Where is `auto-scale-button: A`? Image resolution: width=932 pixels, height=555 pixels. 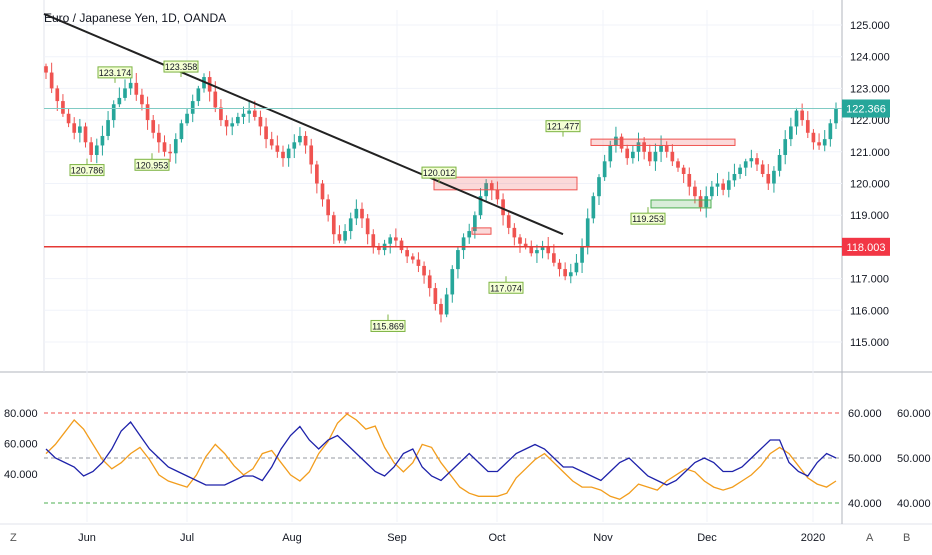
auto-scale-button: A is located at coordinates (870, 538).